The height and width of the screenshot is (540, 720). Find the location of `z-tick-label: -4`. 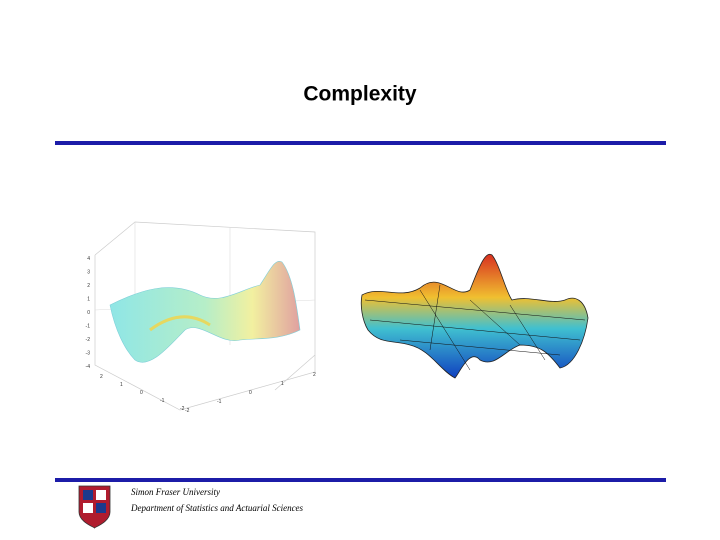

z-tick-label: -4 is located at coordinates (88, 367).